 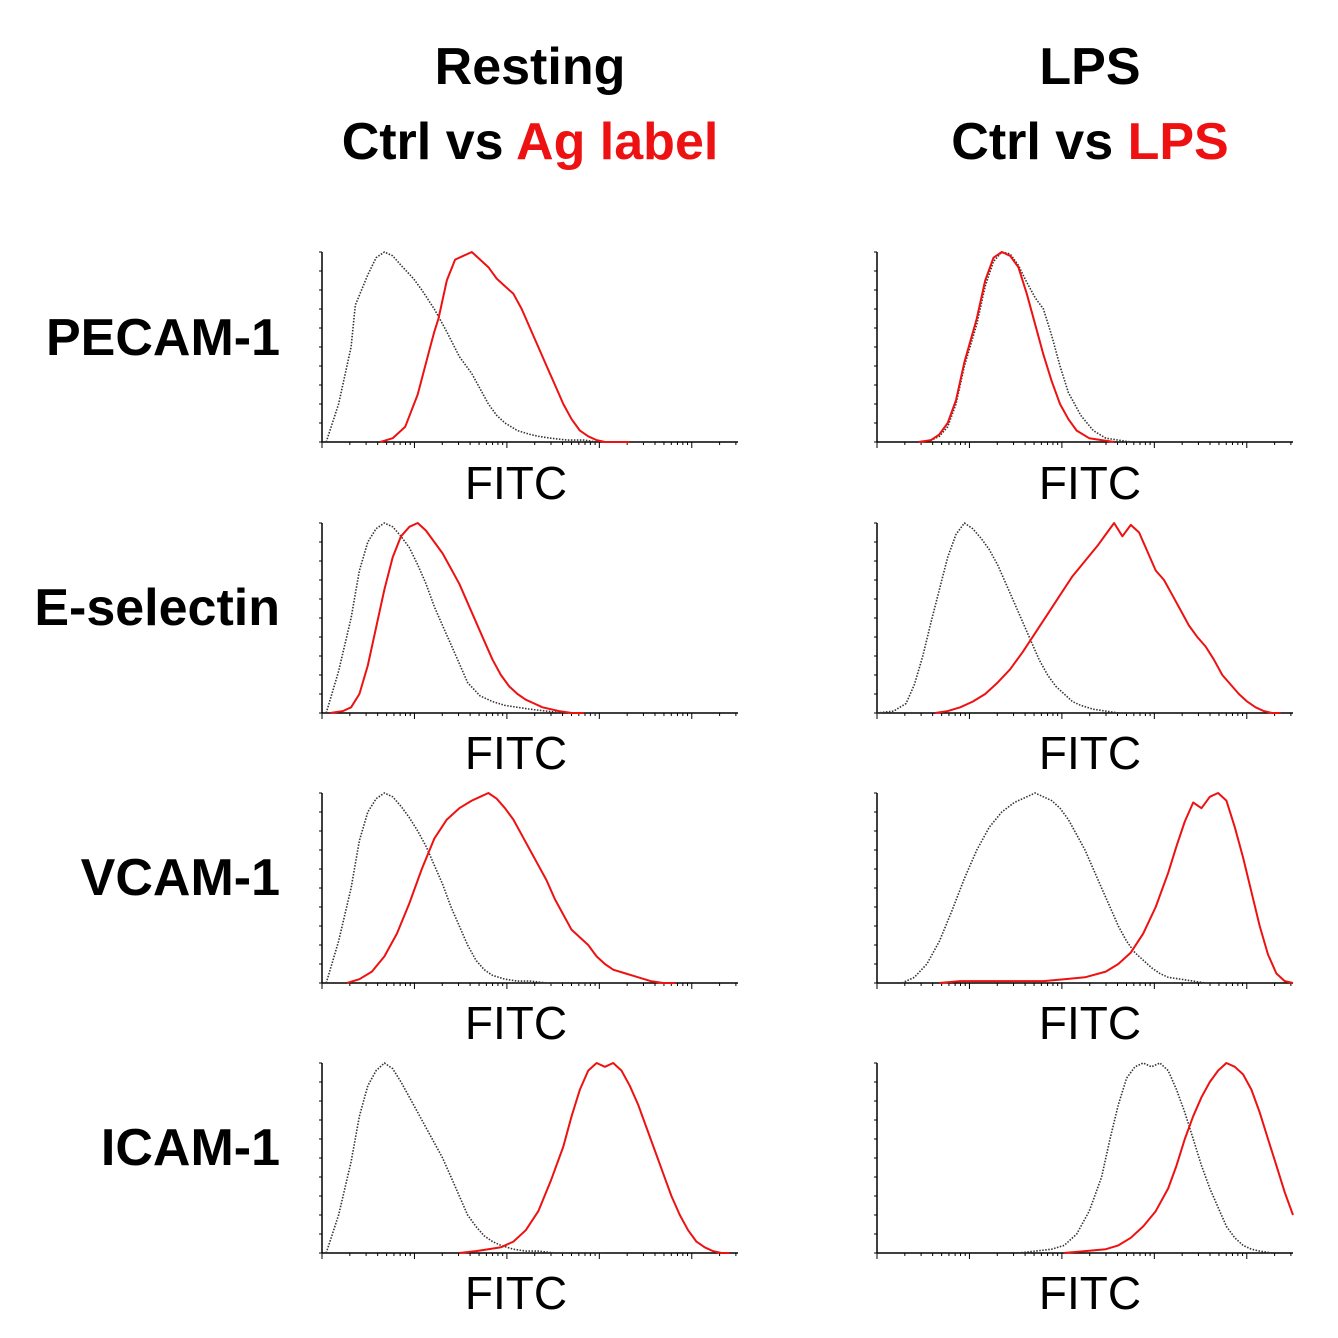 I want to click on column-title-resting: Resting Ctrl vs Ag label, so click(x=530, y=105).